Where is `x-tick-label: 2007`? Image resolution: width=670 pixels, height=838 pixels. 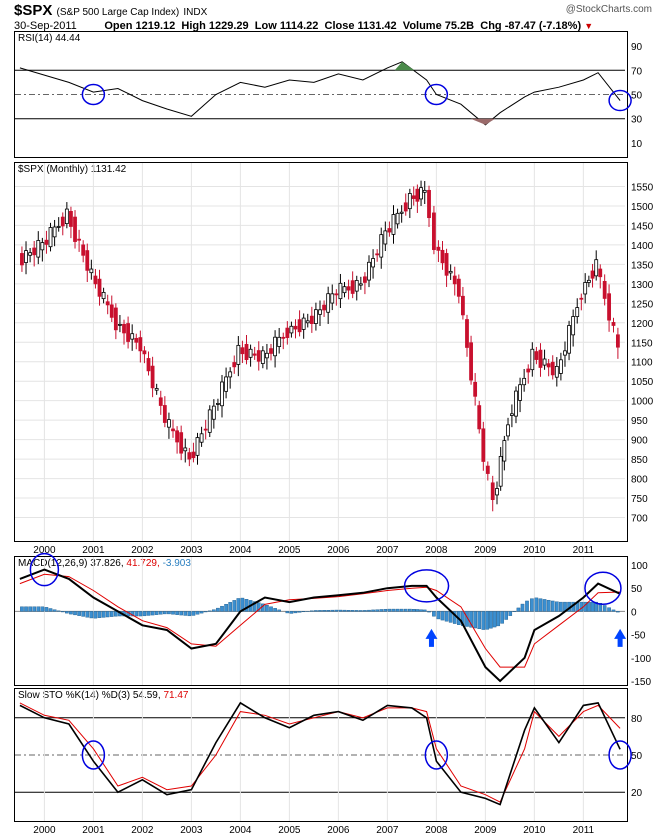
x-tick-label: 2007 is located at coordinates (387, 830).